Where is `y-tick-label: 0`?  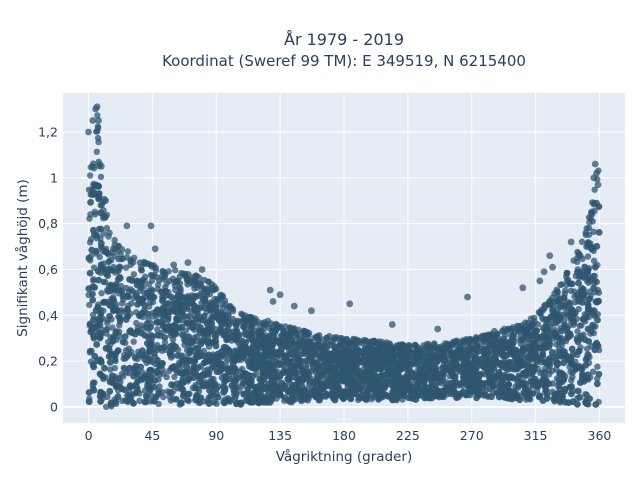
y-tick-label: 0 is located at coordinates (54, 406).